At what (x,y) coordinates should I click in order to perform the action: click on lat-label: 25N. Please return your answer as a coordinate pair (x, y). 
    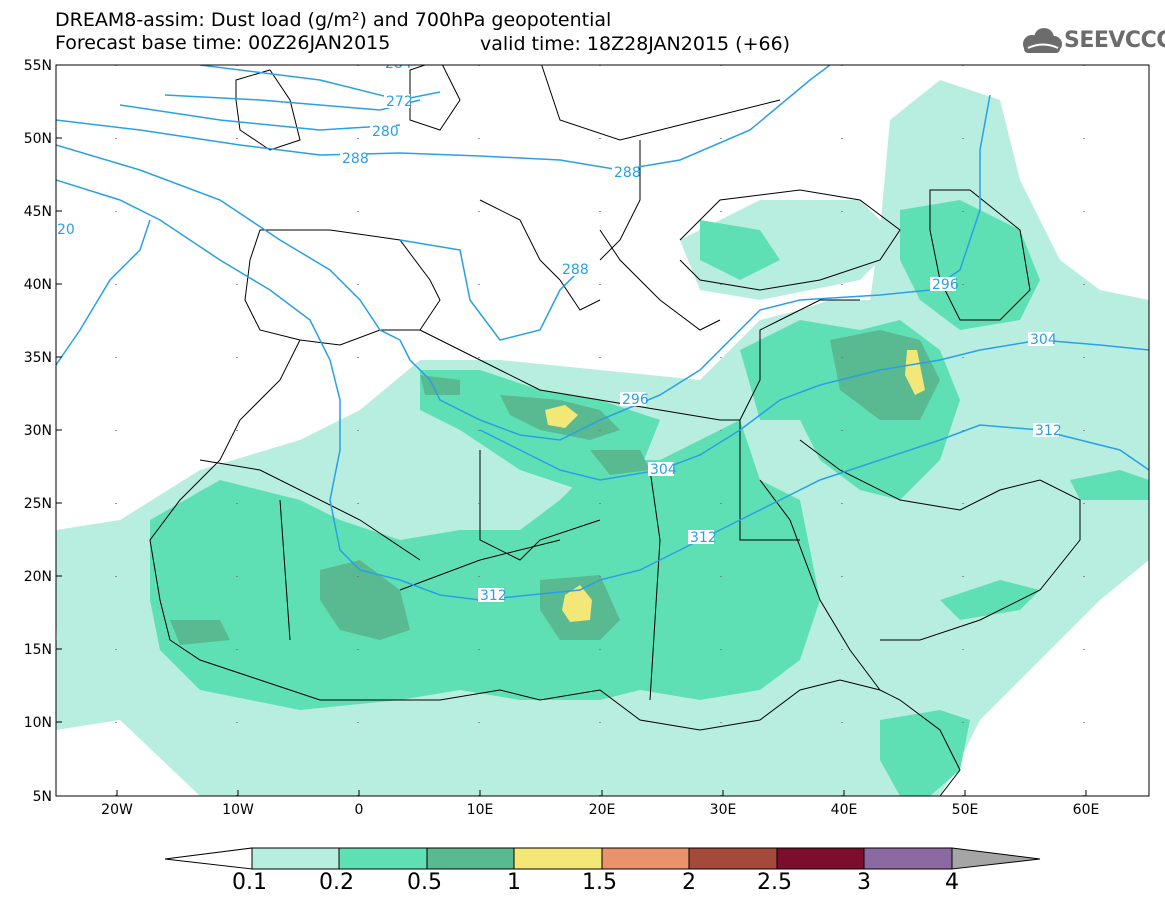
    Looking at the image, I should click on (38, 504).